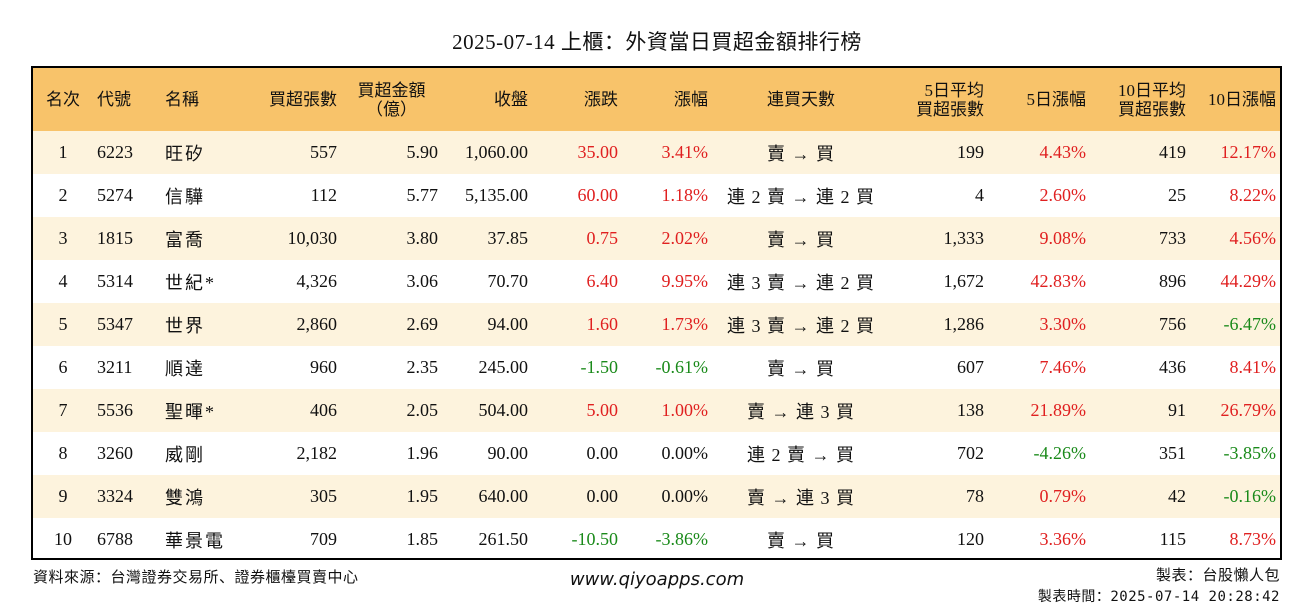 The width and height of the screenshot is (1314, 612). Describe the element at coordinates (685, 281) in the screenshot. I see `cell-pct: 9.95%` at that location.